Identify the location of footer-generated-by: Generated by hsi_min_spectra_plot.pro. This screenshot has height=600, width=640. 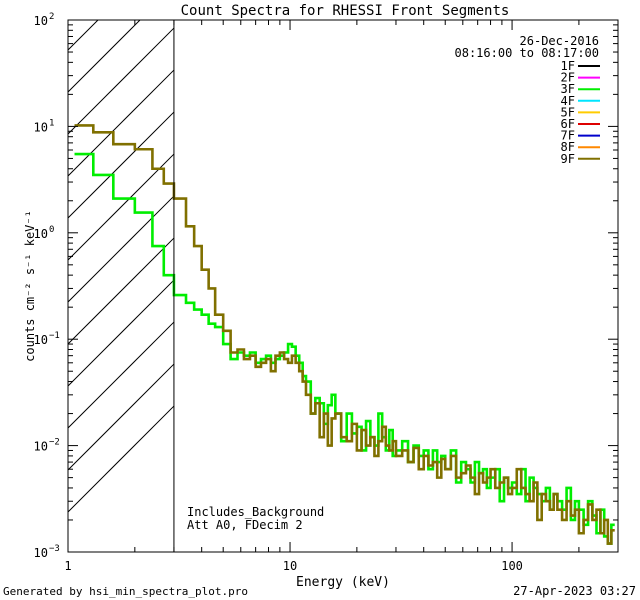
(125, 591).